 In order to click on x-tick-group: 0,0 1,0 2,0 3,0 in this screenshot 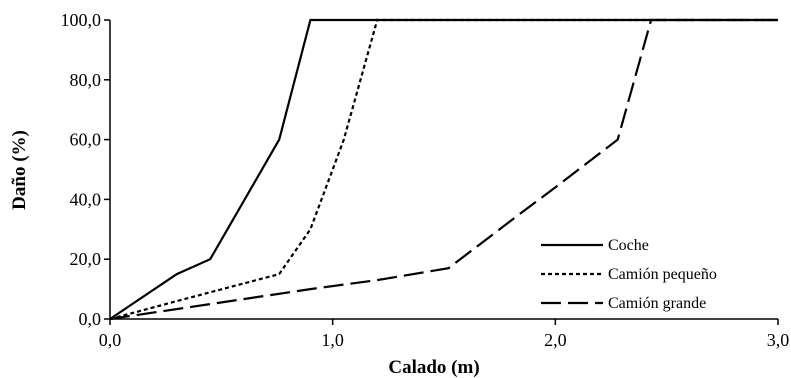, I will do `click(444, 334)`.